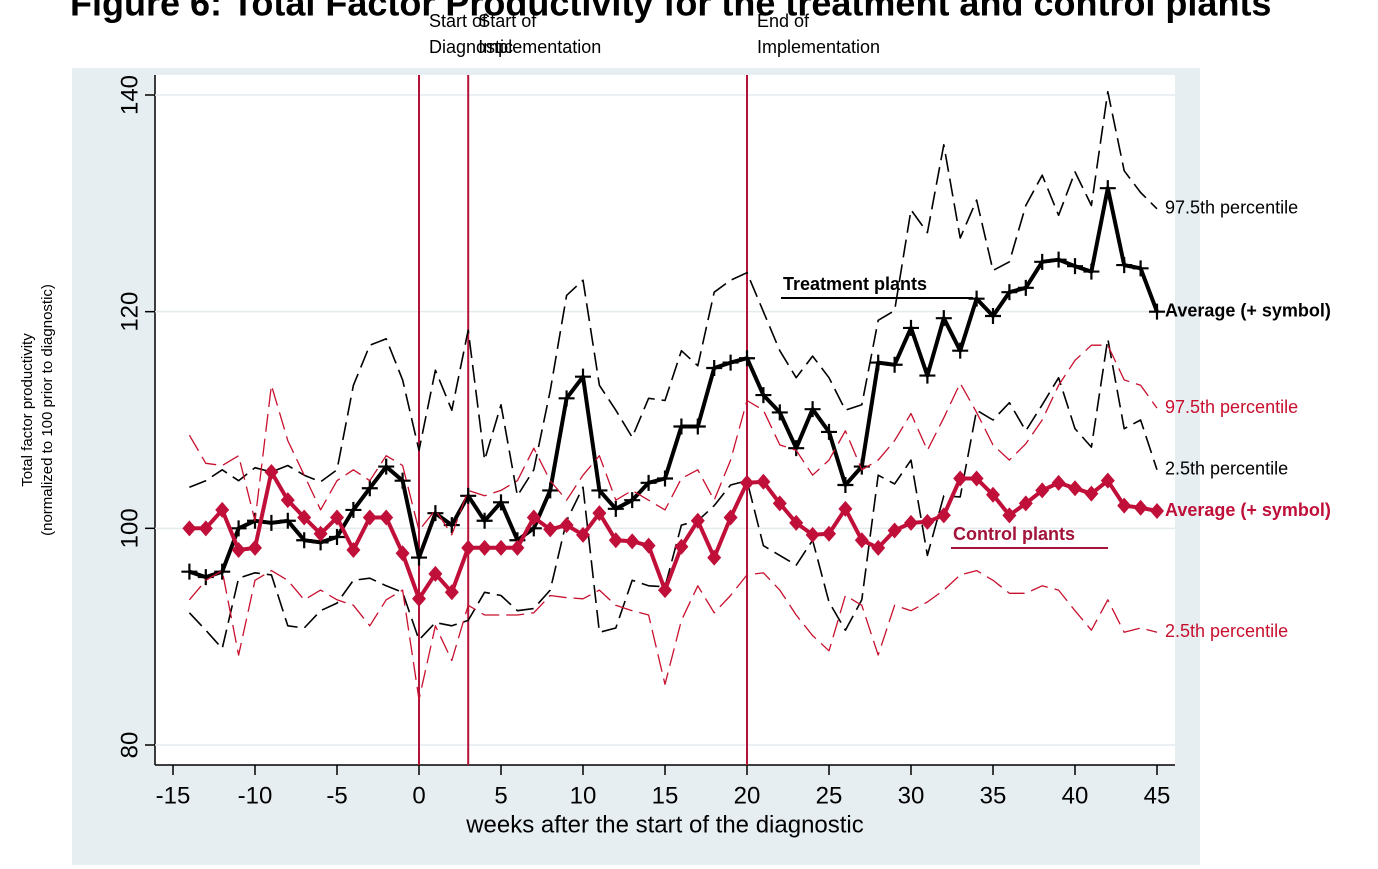  What do you see at coordinates (129, 528) in the screenshot?
I see `y-tick-label: 100` at bounding box center [129, 528].